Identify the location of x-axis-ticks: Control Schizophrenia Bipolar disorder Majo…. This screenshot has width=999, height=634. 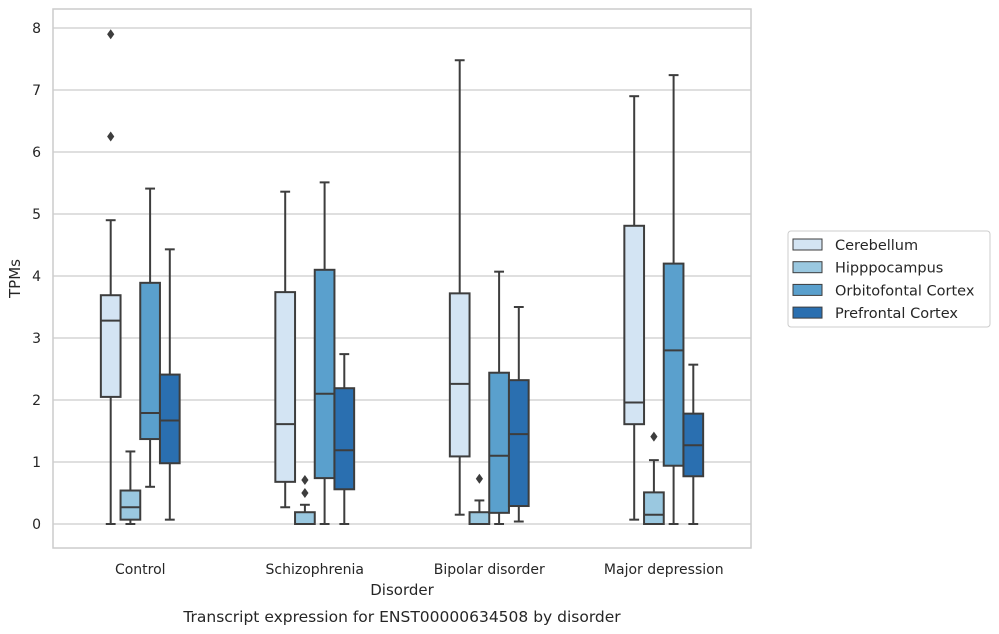
(419, 570).